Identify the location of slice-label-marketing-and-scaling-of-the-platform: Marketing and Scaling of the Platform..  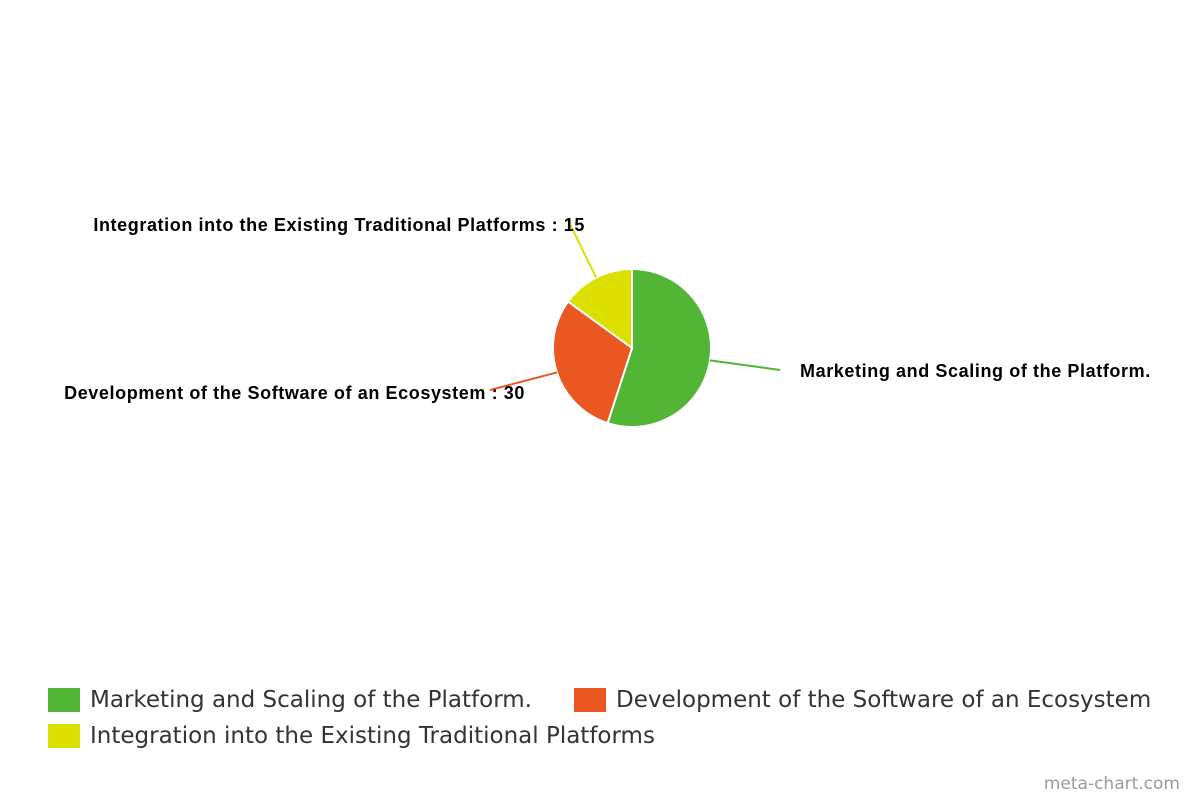
(975, 371).